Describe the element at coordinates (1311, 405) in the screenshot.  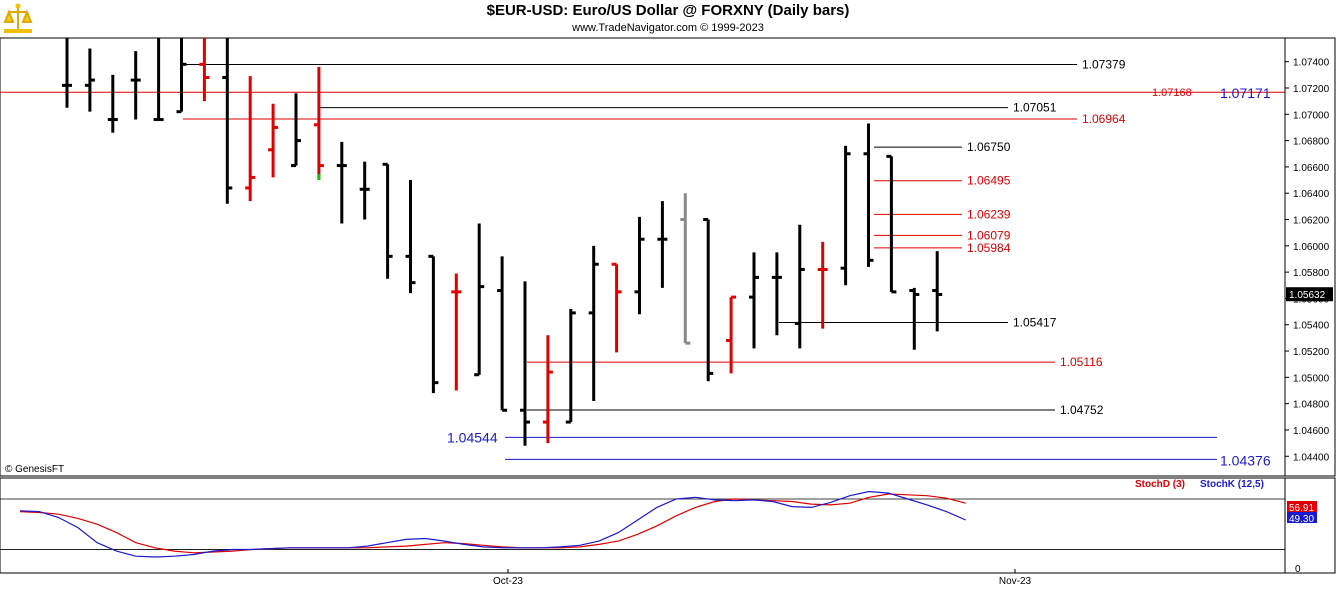
I see `y-tick-label: 1.04800` at that location.